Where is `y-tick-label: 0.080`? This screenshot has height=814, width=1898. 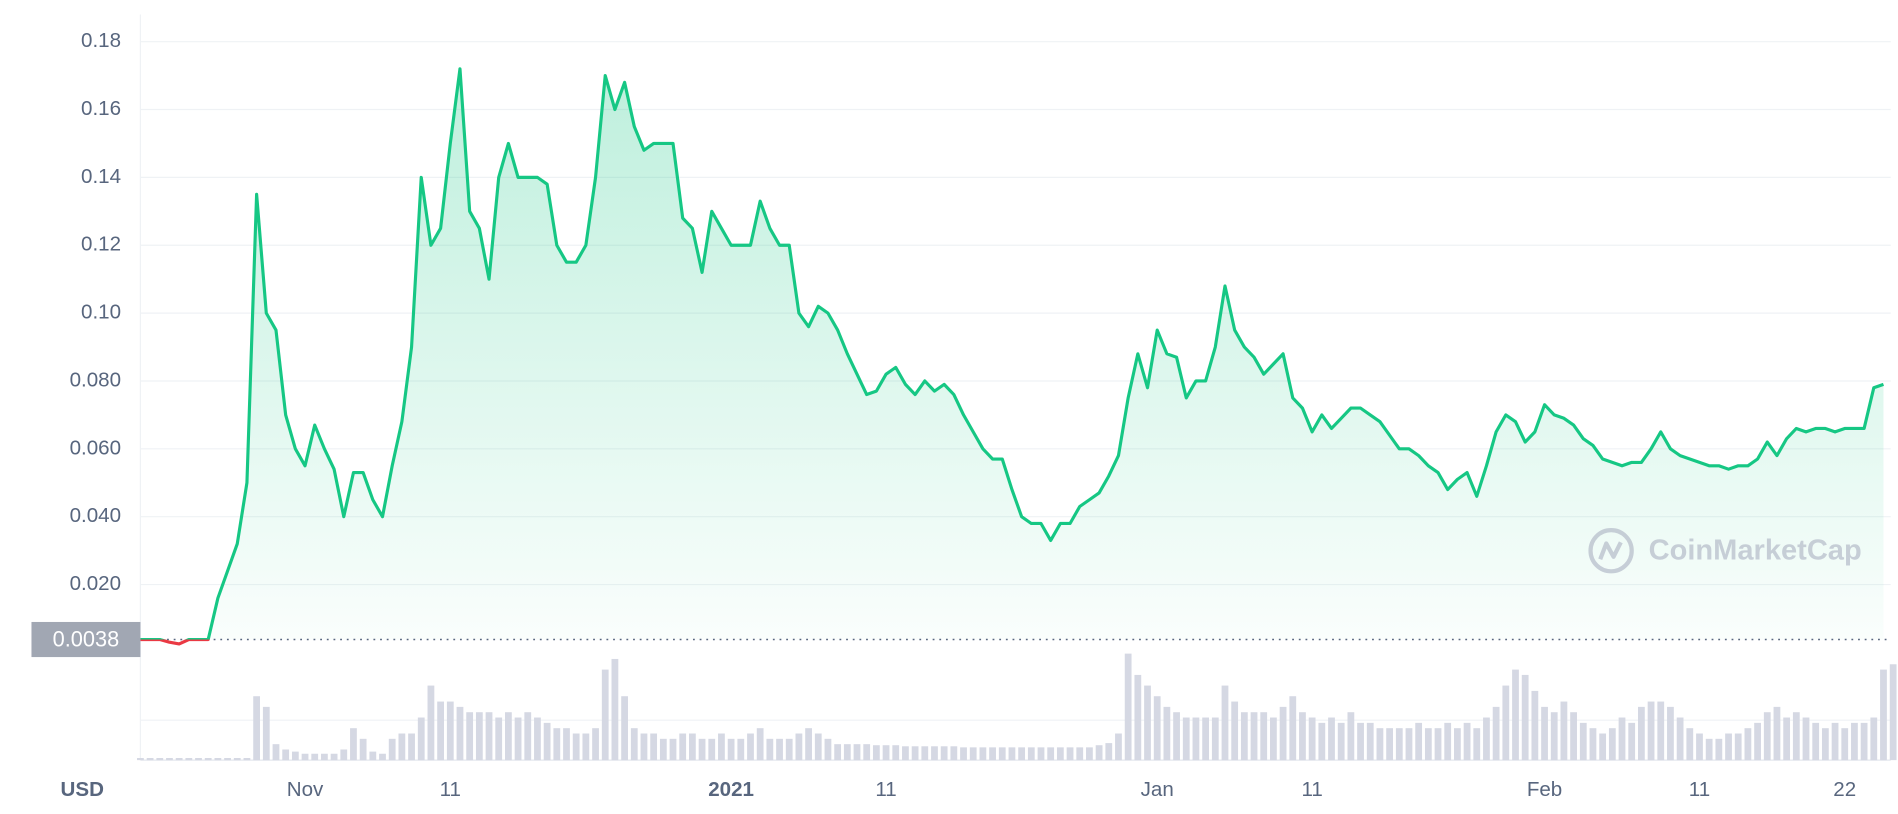
y-tick-label: 0.080 is located at coordinates (95, 379).